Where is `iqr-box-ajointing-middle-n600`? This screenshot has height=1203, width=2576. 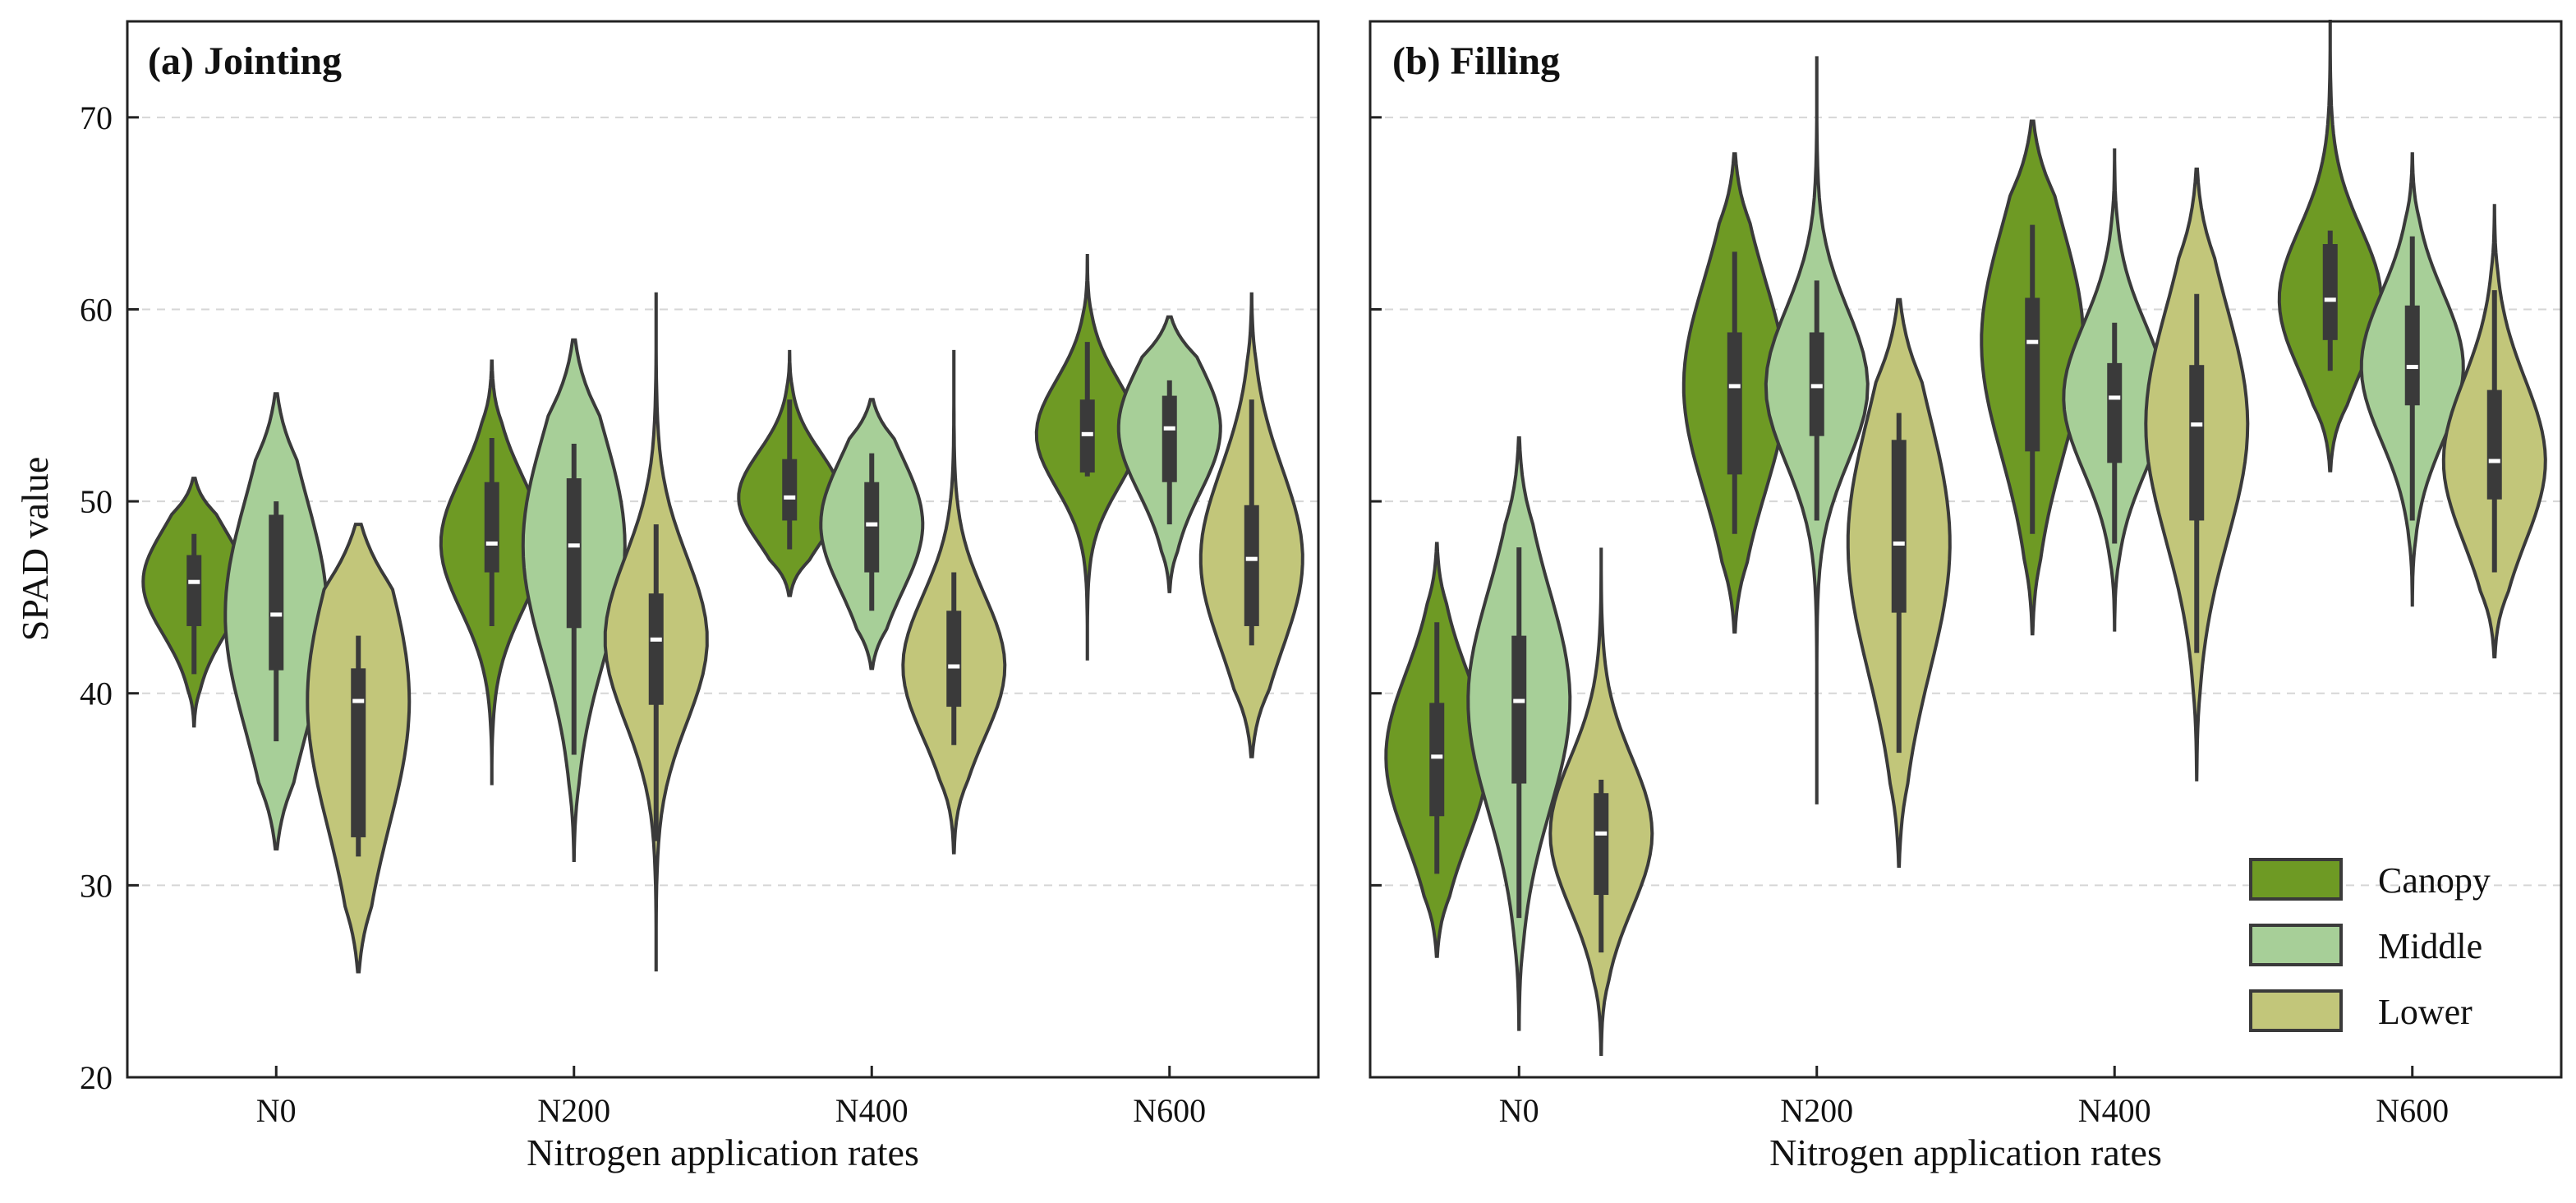 iqr-box-ajointing-middle-n600 is located at coordinates (1169, 438).